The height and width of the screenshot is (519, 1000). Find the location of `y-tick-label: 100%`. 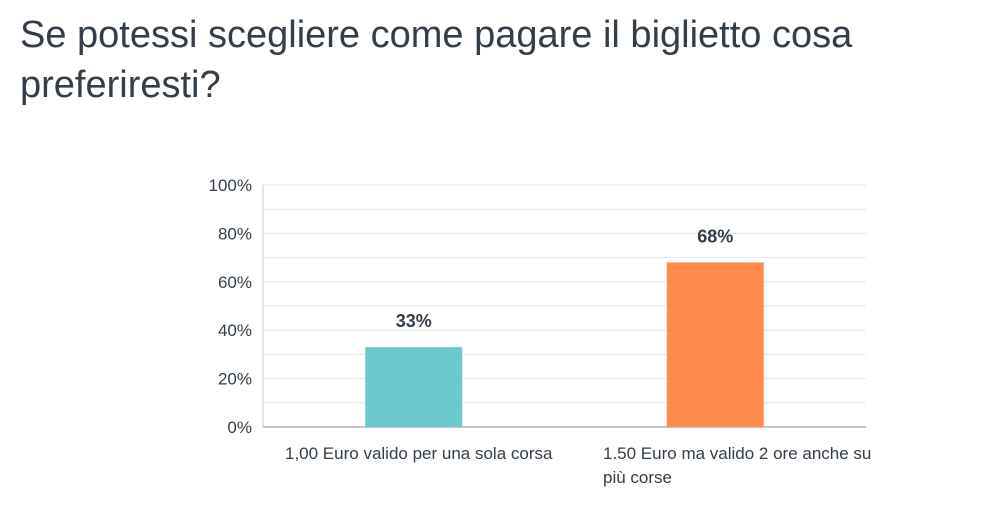

y-tick-label: 100% is located at coordinates (230, 185).